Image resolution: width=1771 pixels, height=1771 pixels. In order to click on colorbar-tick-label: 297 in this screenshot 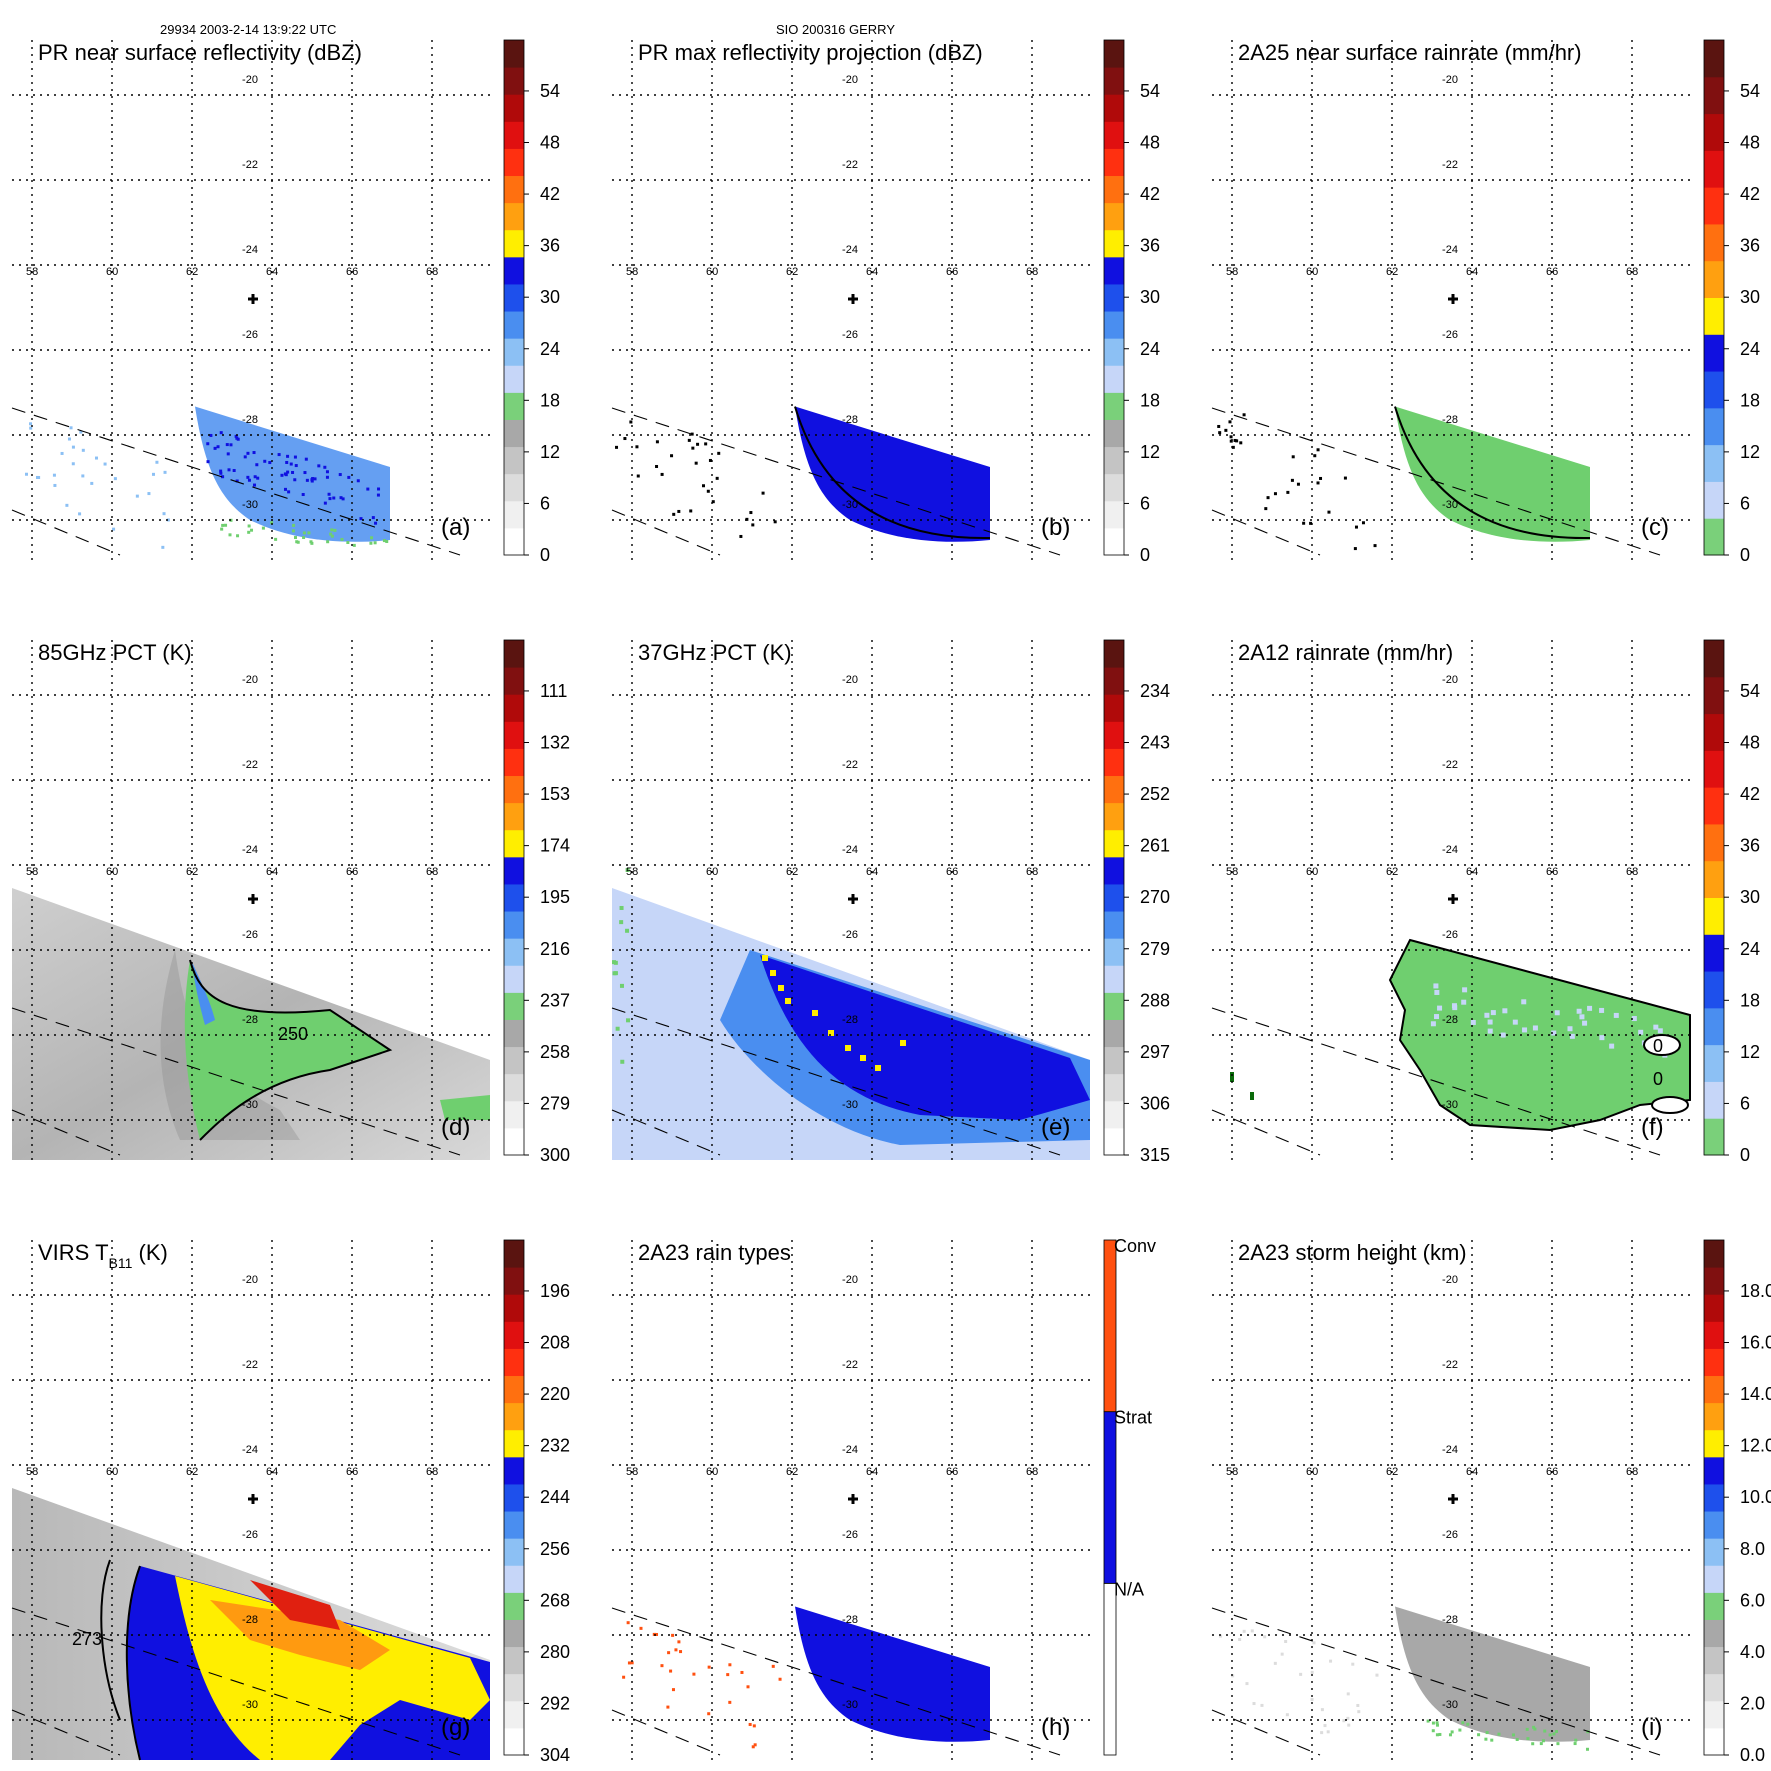, I will do `click(1155, 1052)`.